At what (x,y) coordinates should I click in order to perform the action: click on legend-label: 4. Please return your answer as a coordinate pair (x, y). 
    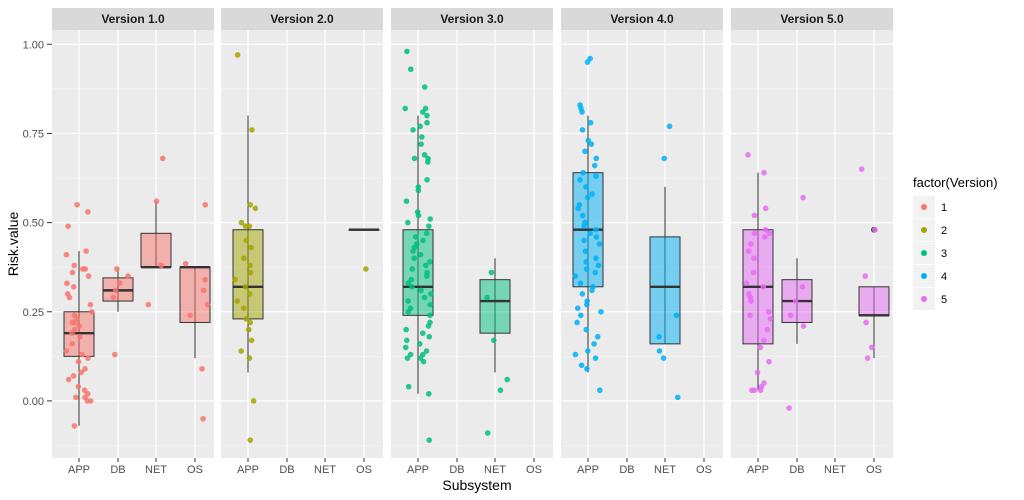
    Looking at the image, I should click on (944, 277).